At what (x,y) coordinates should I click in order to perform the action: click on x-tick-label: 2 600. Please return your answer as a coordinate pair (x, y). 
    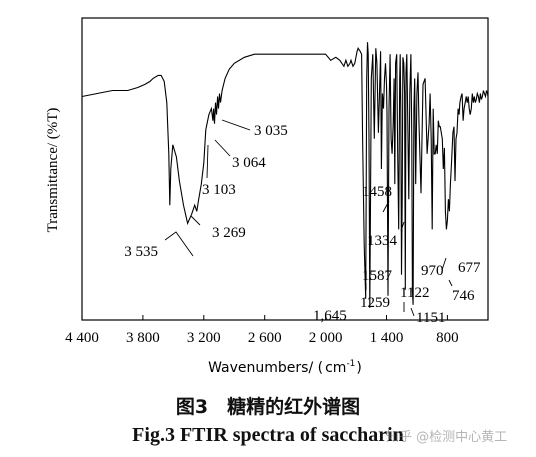
    Looking at the image, I should click on (265, 338).